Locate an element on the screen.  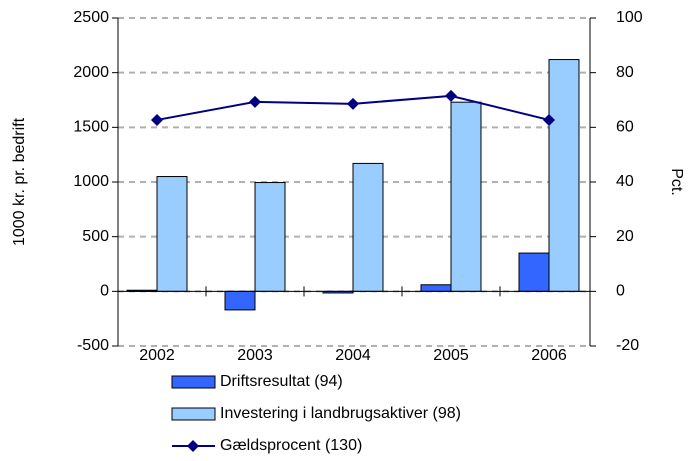
y-tick-label: -500 is located at coordinates (93, 345).